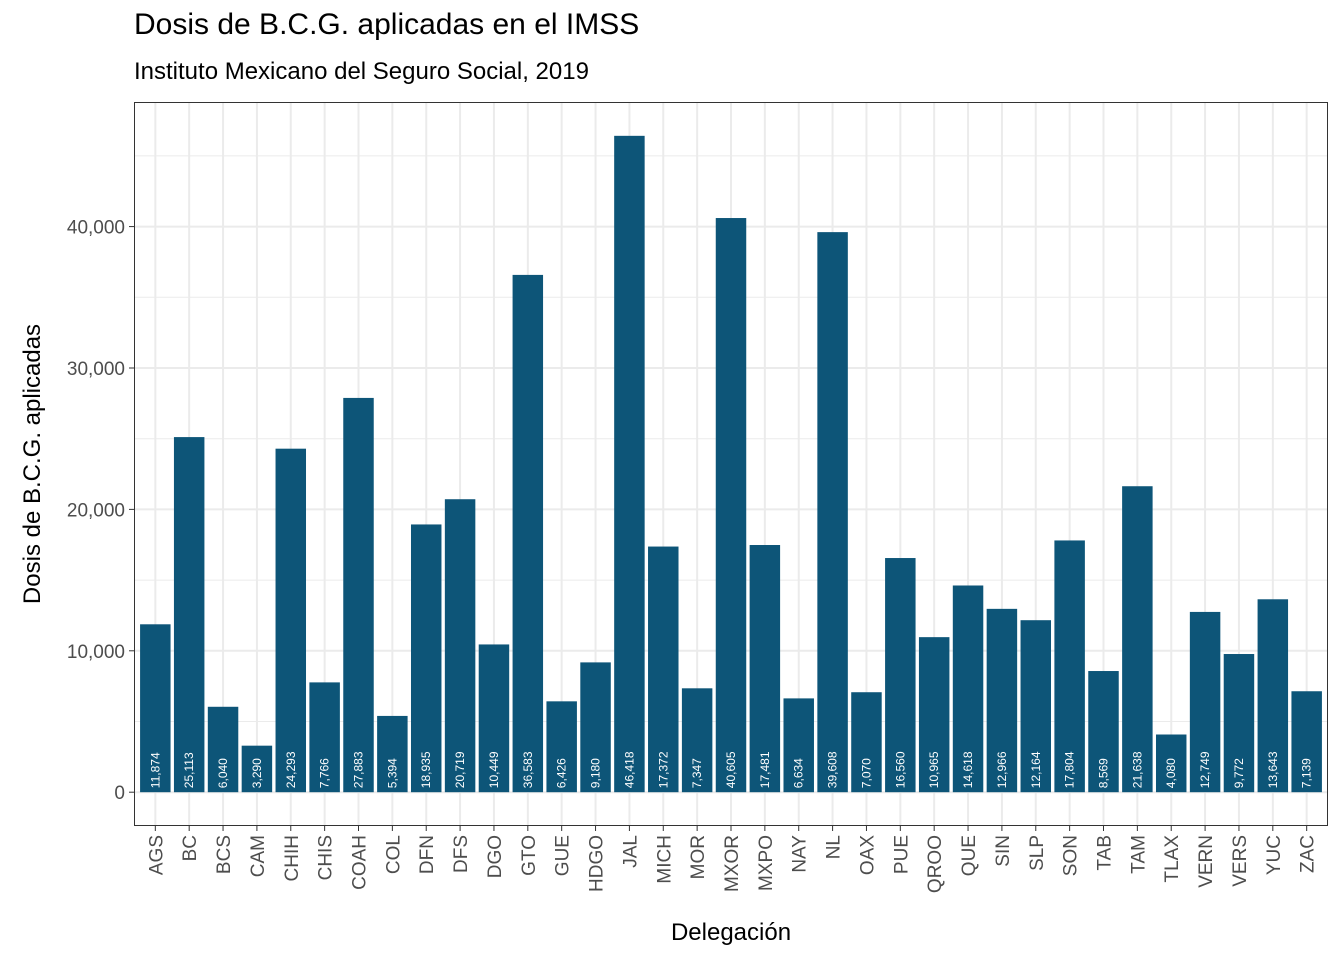  Describe the element at coordinates (597, 863) in the screenshot. I see `x-tick-label: HDGO` at that location.